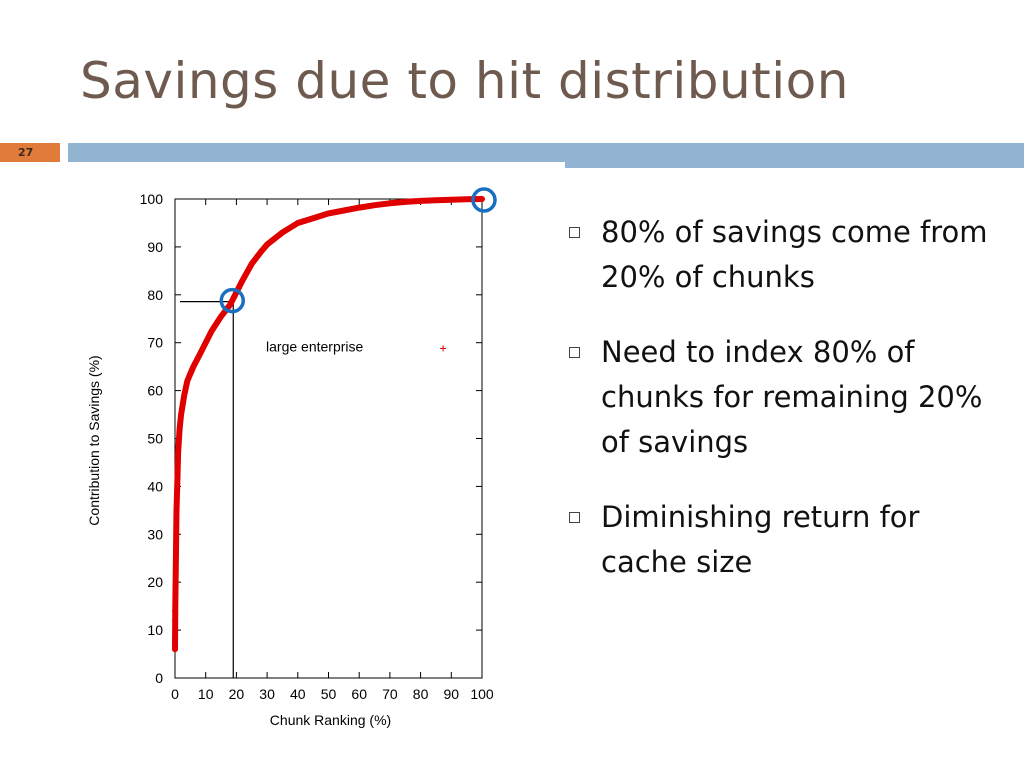 The height and width of the screenshot is (768, 1024). I want to click on y-tick-label: 90, so click(155, 247).